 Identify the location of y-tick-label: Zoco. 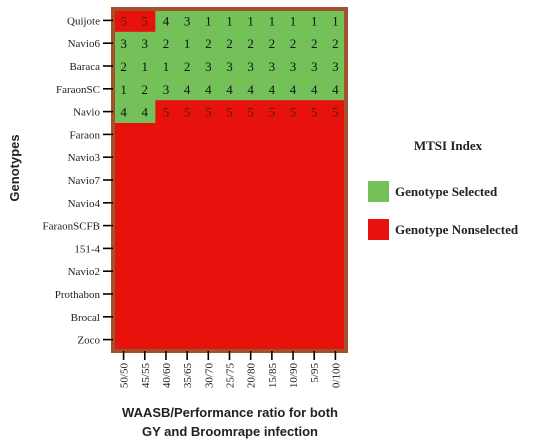
(88, 341).